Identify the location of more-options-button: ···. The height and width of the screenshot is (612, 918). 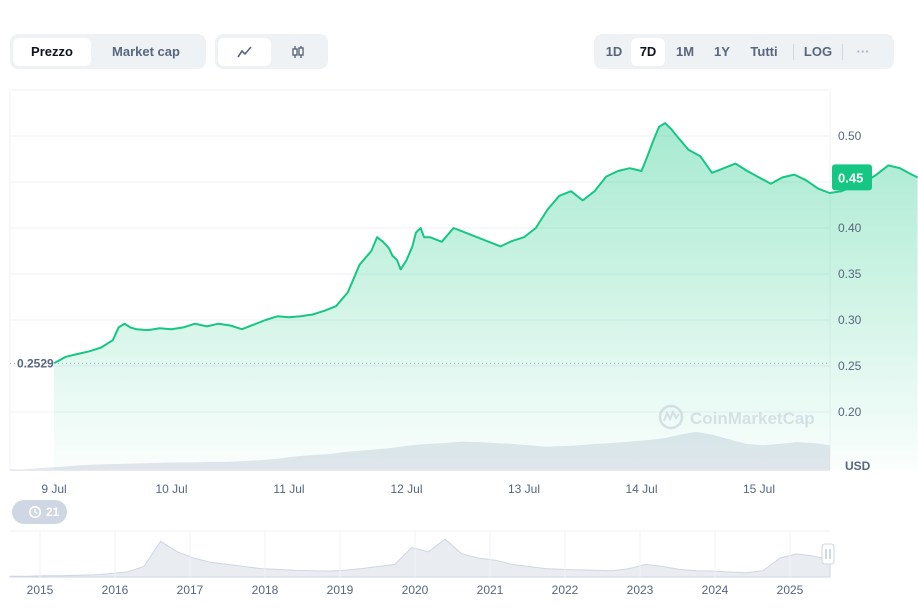
(863, 51).